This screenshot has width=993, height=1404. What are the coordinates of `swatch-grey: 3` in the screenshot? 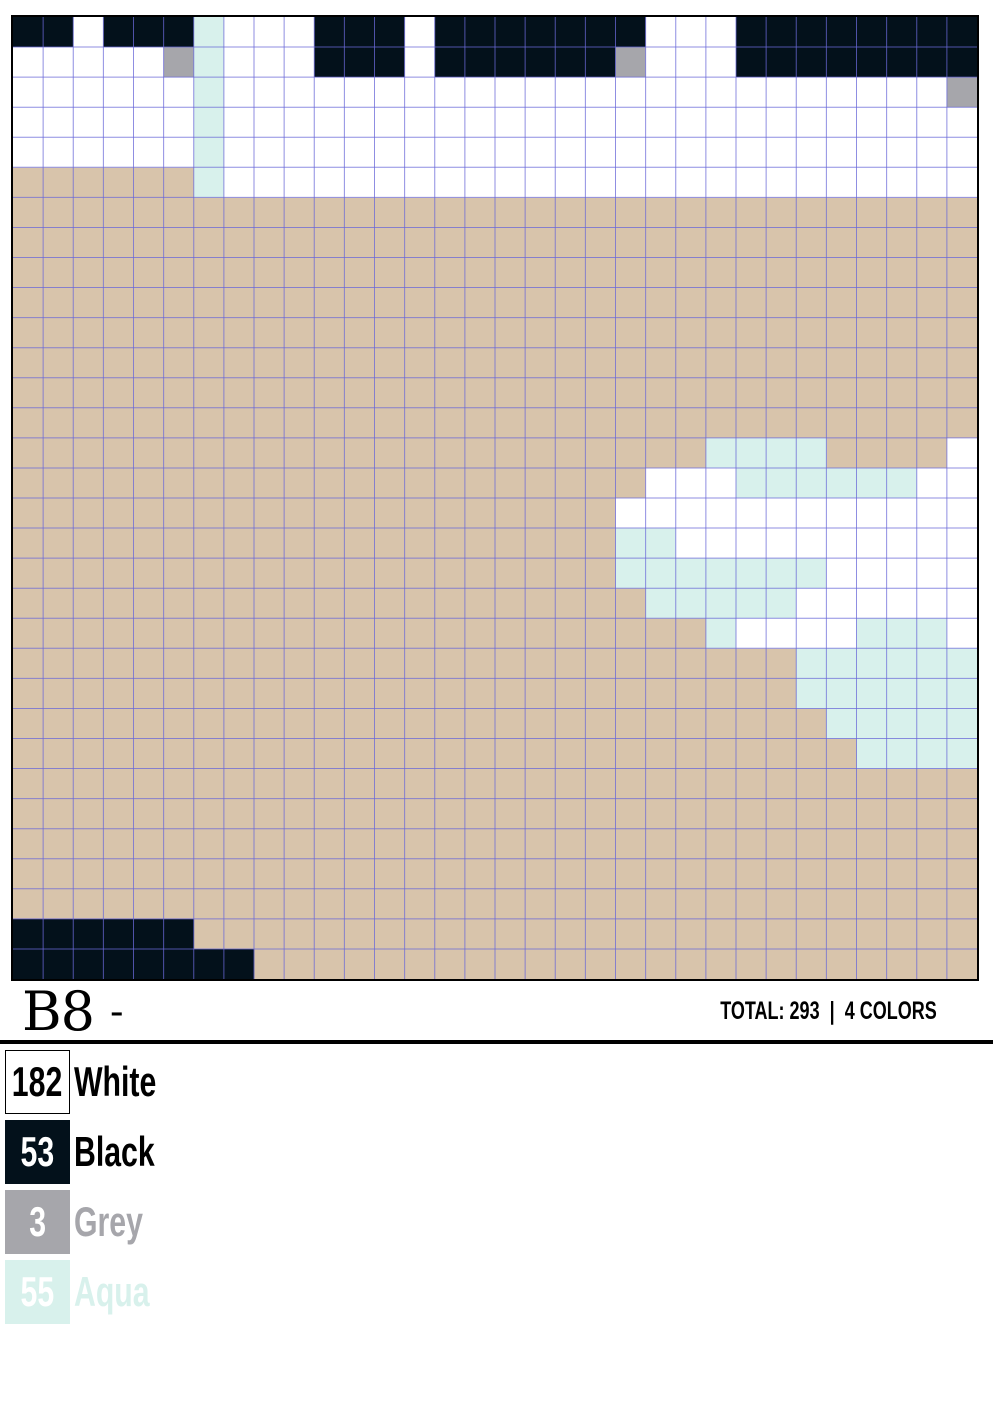 It's located at (37, 1222).